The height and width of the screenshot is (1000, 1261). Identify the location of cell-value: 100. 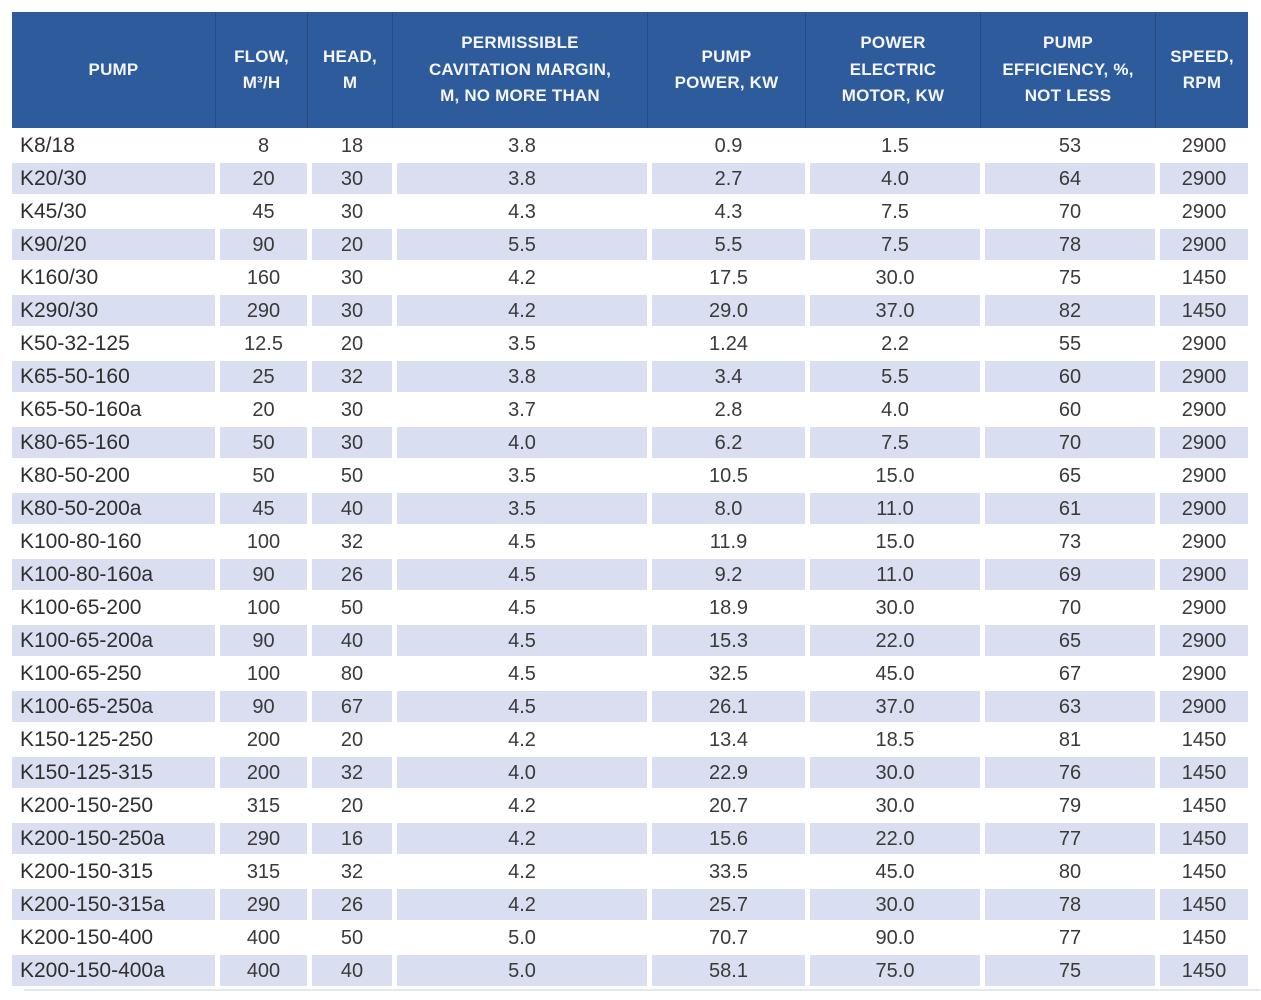
(261, 540).